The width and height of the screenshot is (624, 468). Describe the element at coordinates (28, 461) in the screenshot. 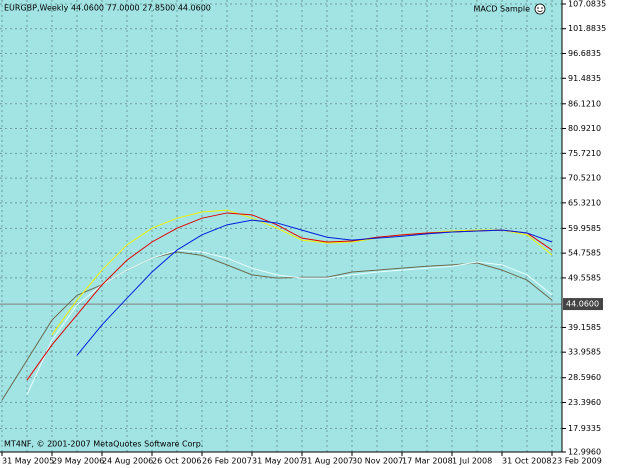

I see `x-tick-label: 31 May 2005` at that location.